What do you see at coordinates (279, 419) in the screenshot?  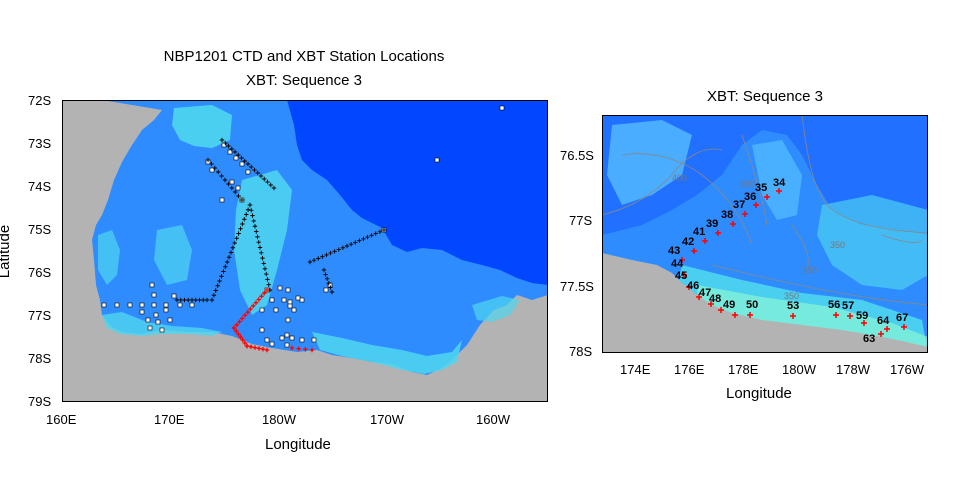 I see `left-x-tick: 180W` at bounding box center [279, 419].